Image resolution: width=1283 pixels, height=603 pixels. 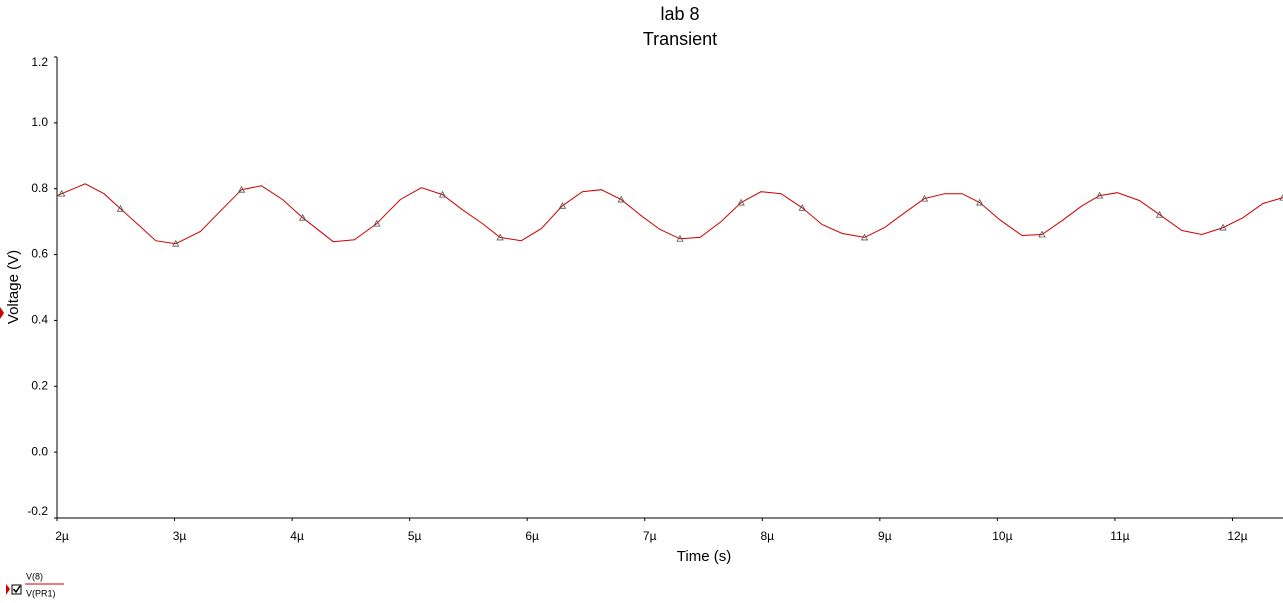 I want to click on legend-marker, so click(x=8, y=589).